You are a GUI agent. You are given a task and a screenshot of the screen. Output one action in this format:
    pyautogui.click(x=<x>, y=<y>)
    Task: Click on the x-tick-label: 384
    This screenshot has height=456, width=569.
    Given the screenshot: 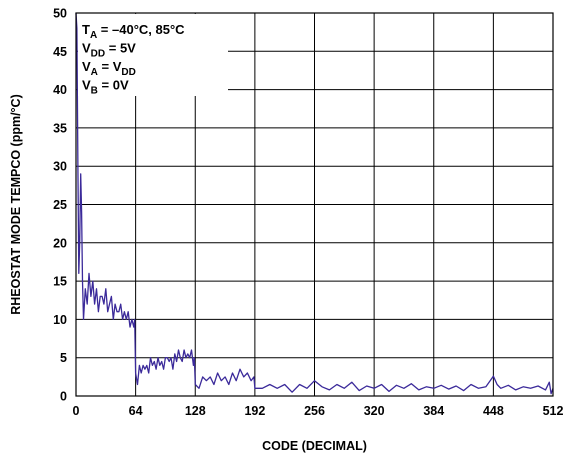 What is the action you would take?
    pyautogui.click(x=433, y=411)
    